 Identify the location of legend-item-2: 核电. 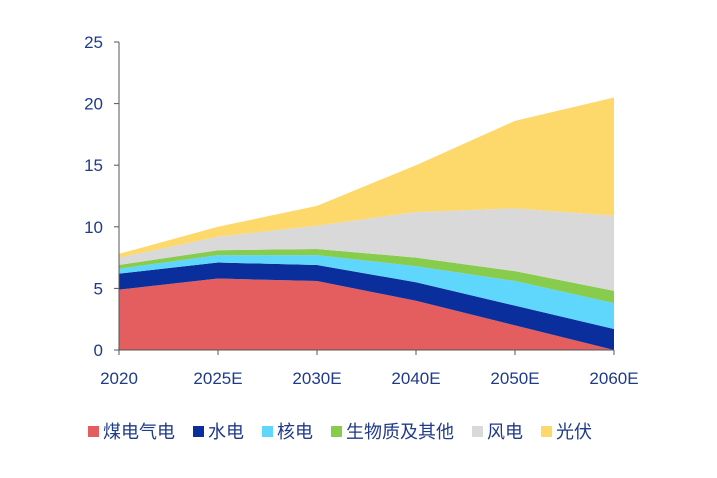
(287, 432).